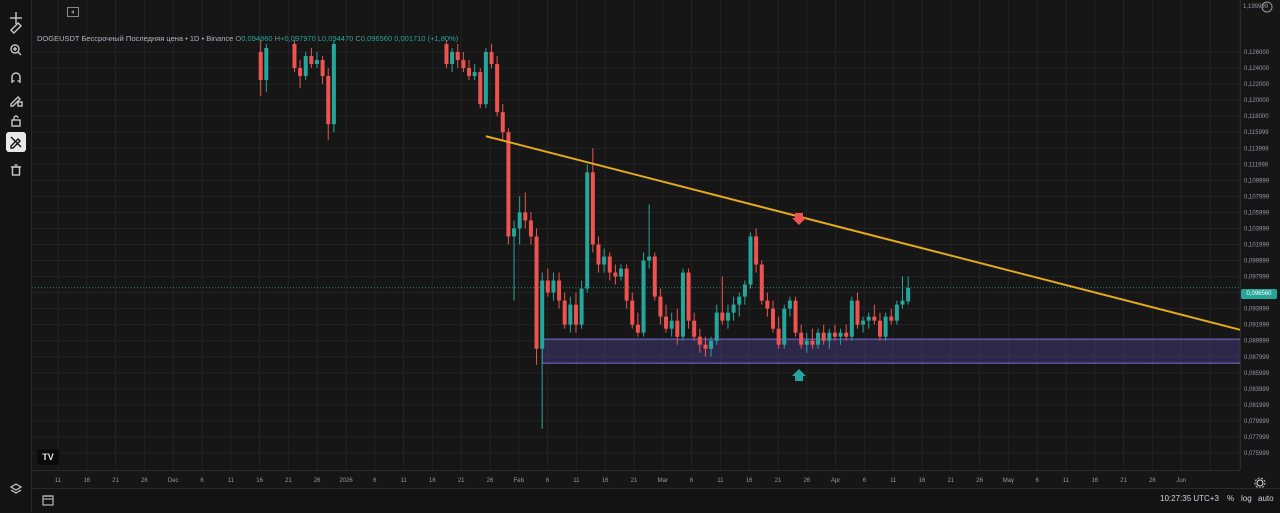 Image resolution: width=1280 pixels, height=513 pixels. I want to click on price-tick-label: 0,113999, so click(1256, 149).